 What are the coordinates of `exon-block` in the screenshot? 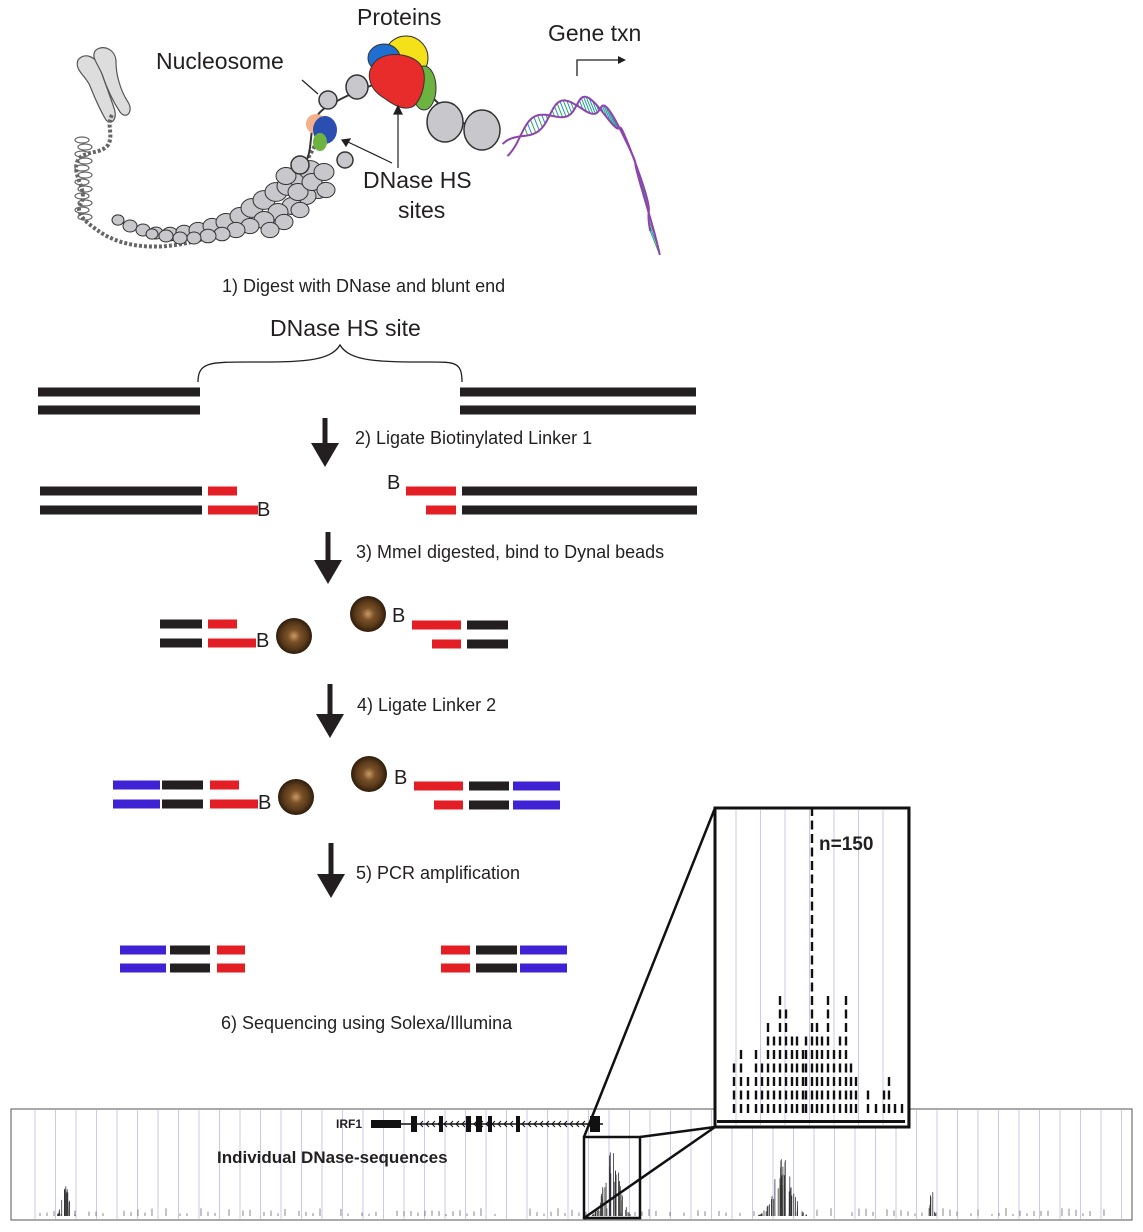 It's located at (518, 1124).